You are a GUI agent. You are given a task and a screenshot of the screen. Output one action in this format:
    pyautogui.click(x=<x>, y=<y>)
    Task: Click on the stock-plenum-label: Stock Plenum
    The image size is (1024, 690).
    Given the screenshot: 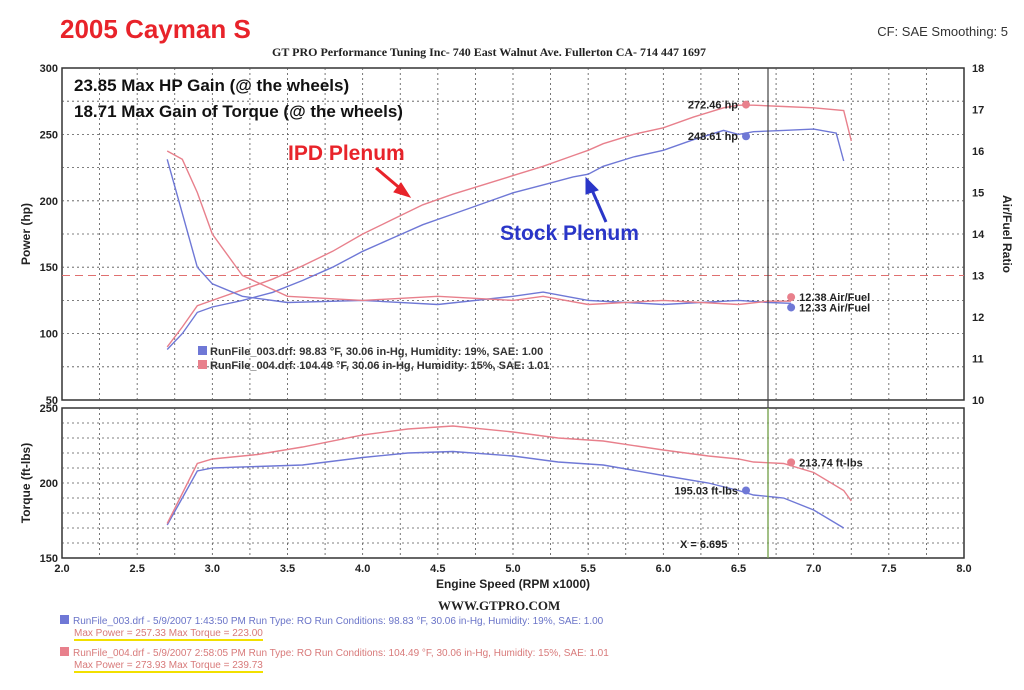 What is the action you would take?
    pyautogui.click(x=569, y=233)
    